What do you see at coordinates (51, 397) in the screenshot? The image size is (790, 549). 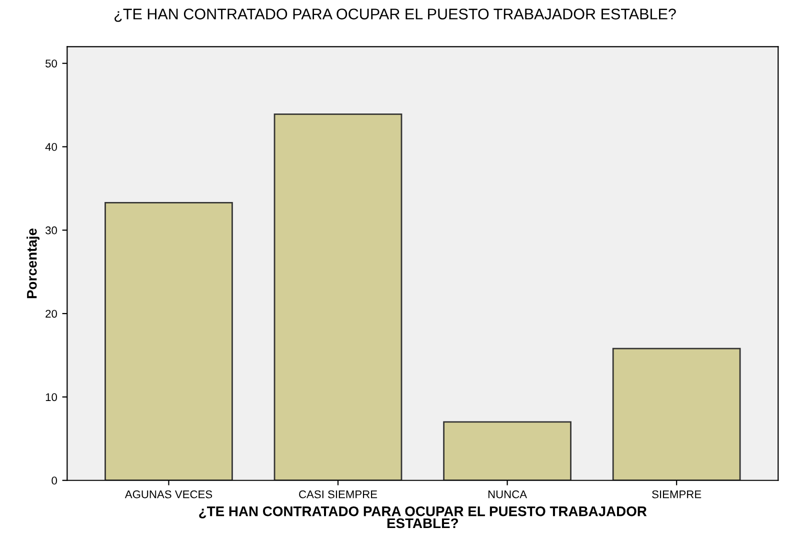 I see `y-tick-label: 10` at bounding box center [51, 397].